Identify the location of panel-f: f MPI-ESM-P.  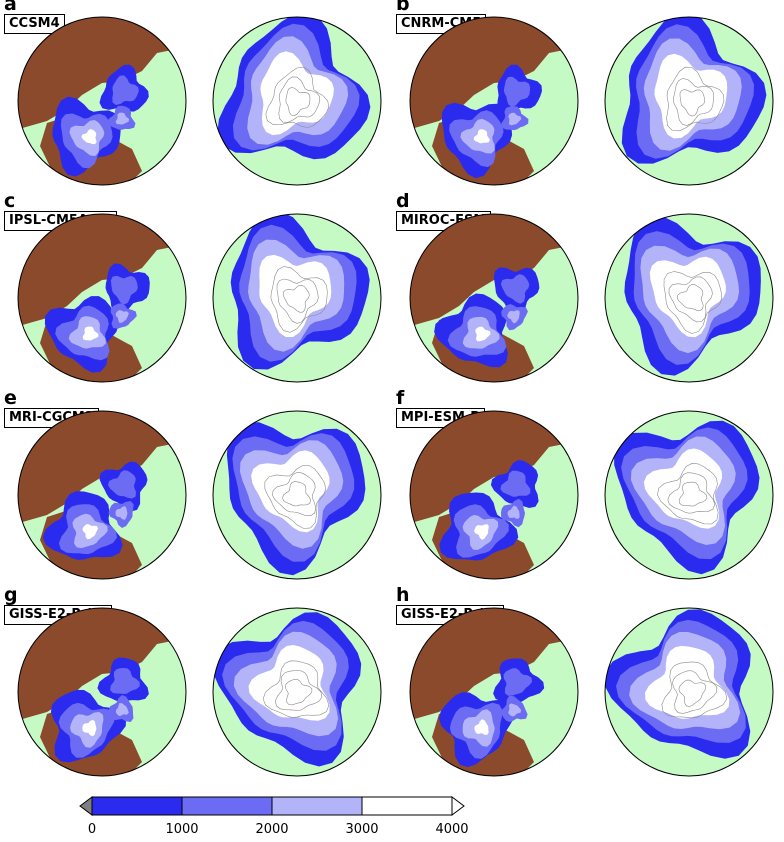
(588, 491).